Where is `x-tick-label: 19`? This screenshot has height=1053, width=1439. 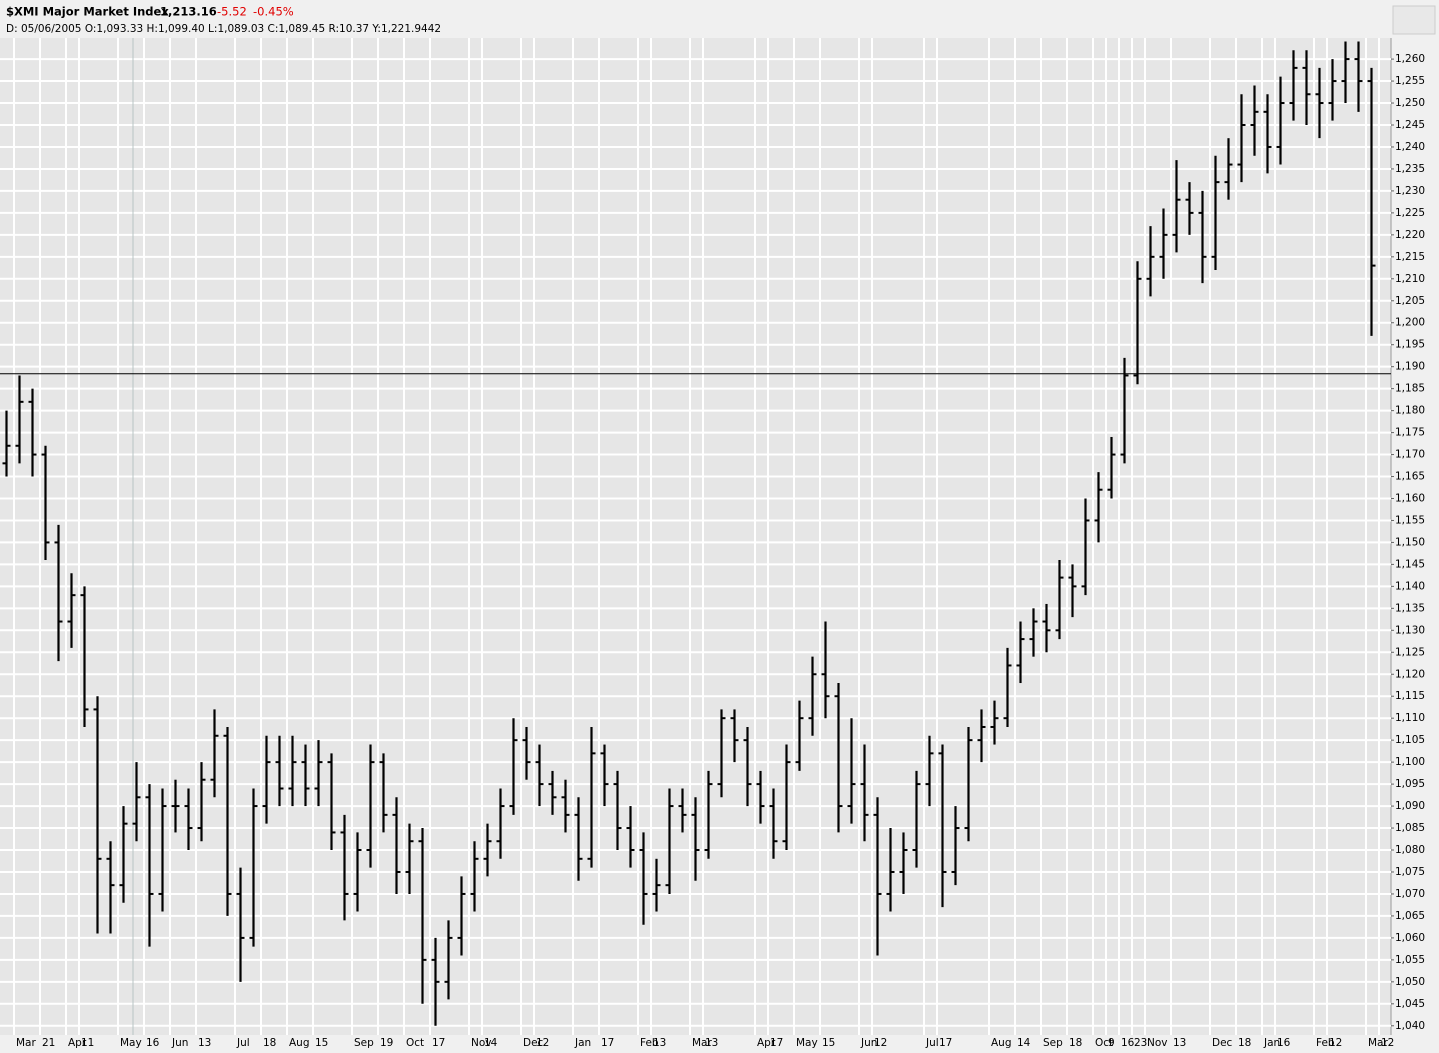
x-tick-label: 19 is located at coordinates (386, 1043).